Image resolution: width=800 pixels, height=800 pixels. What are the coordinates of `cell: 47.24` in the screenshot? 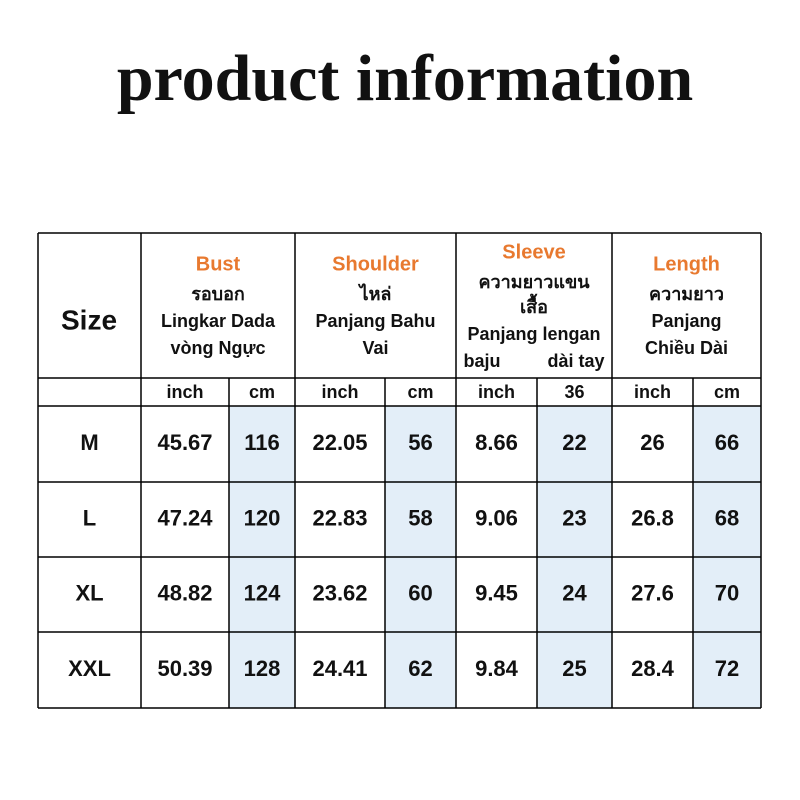 It's located at (185, 517).